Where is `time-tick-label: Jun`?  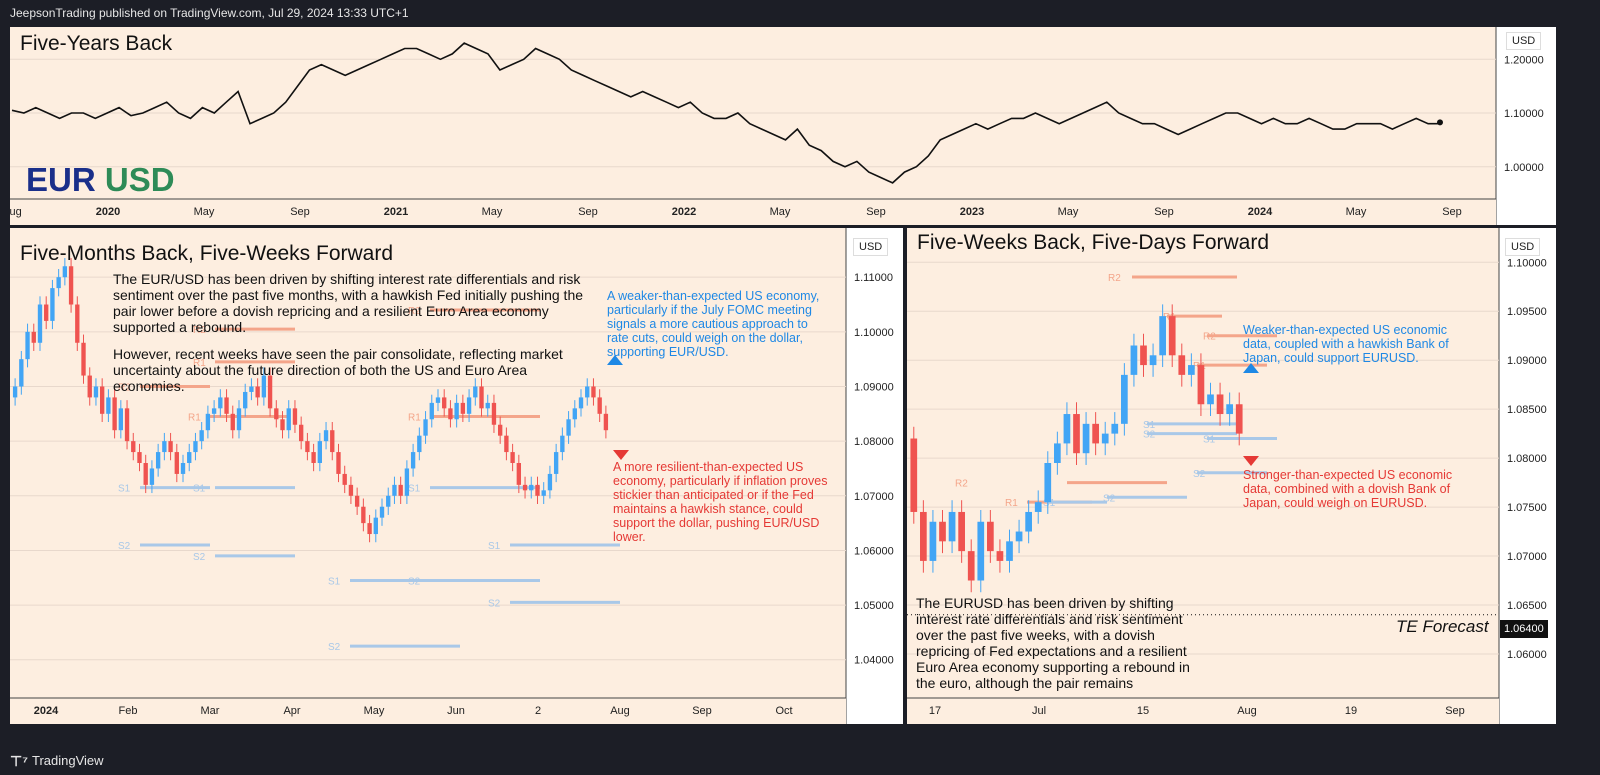 time-tick-label: Jun is located at coordinates (456, 711).